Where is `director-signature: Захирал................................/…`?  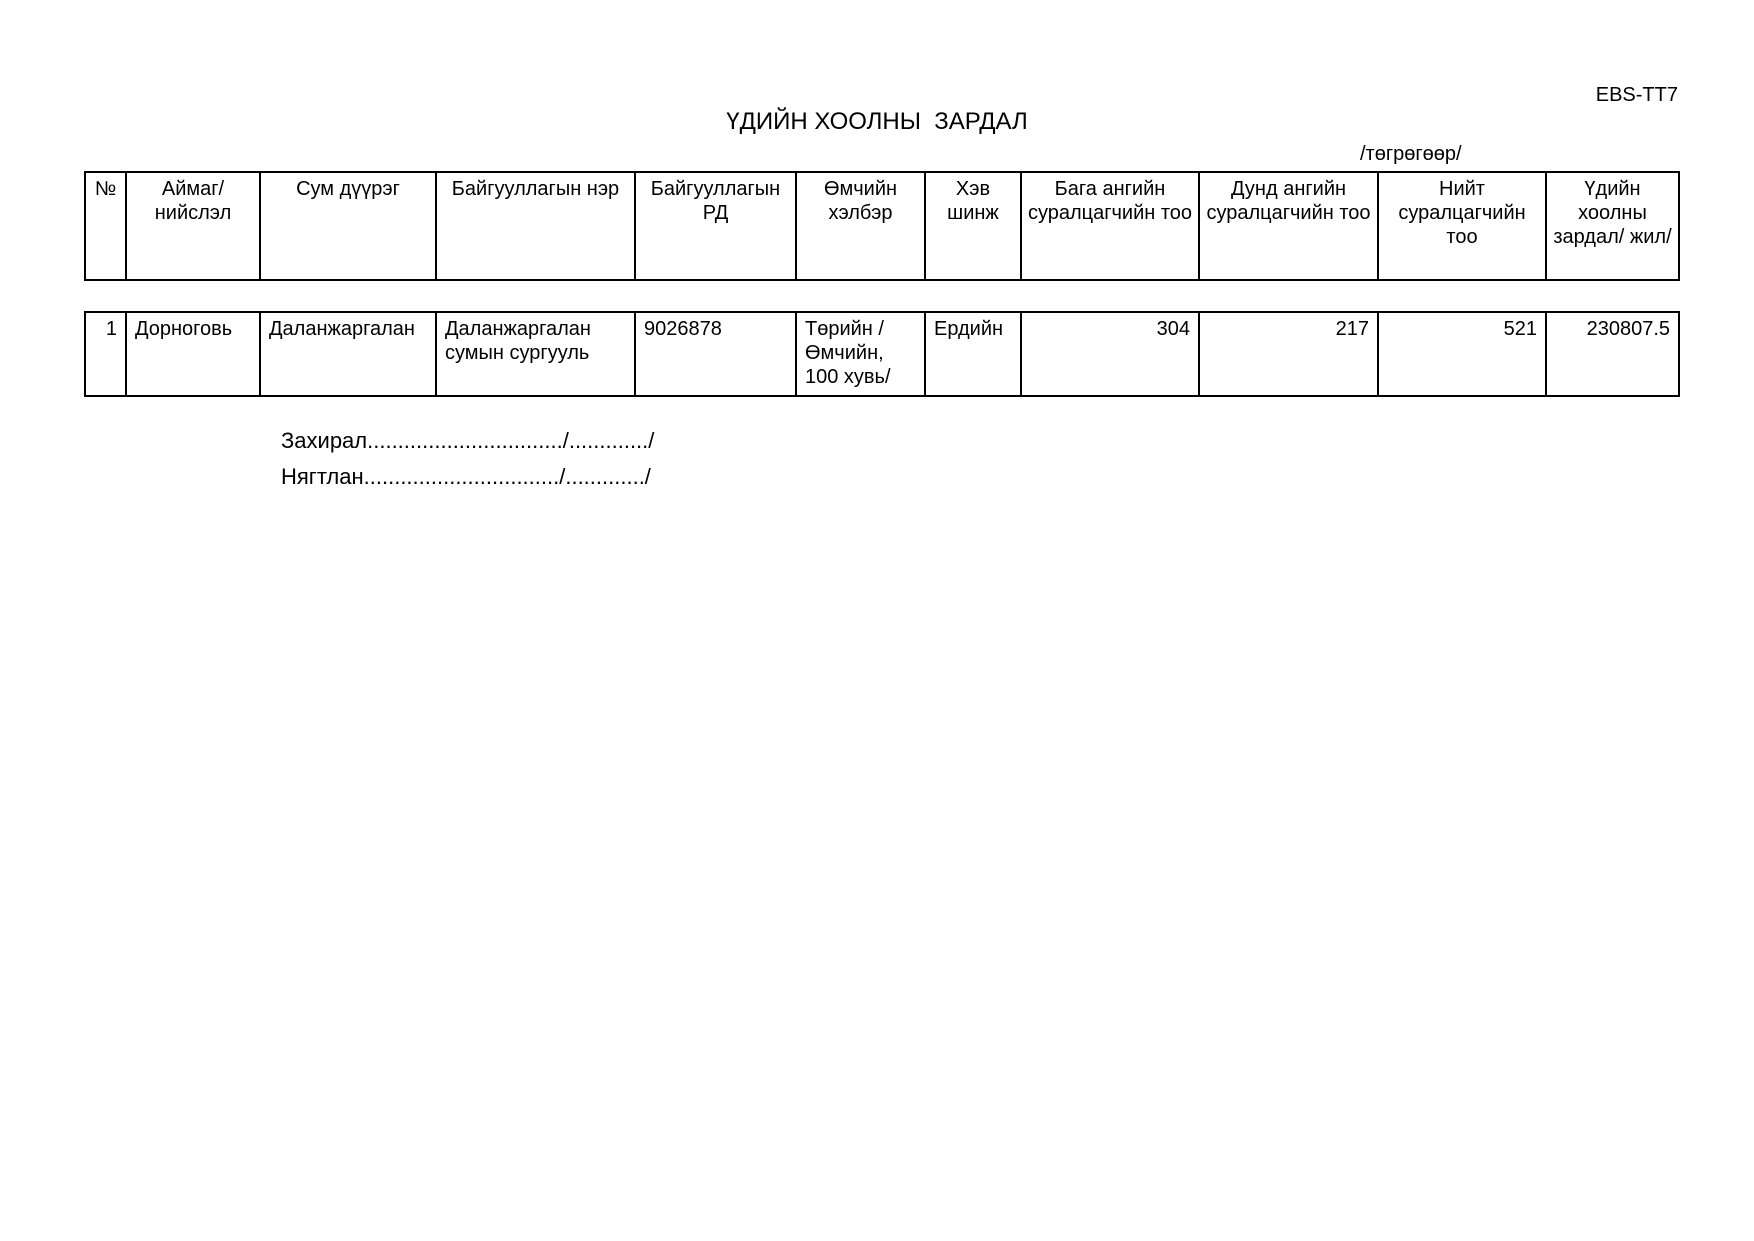
director-signature: Захирал................................/… is located at coordinates (468, 440).